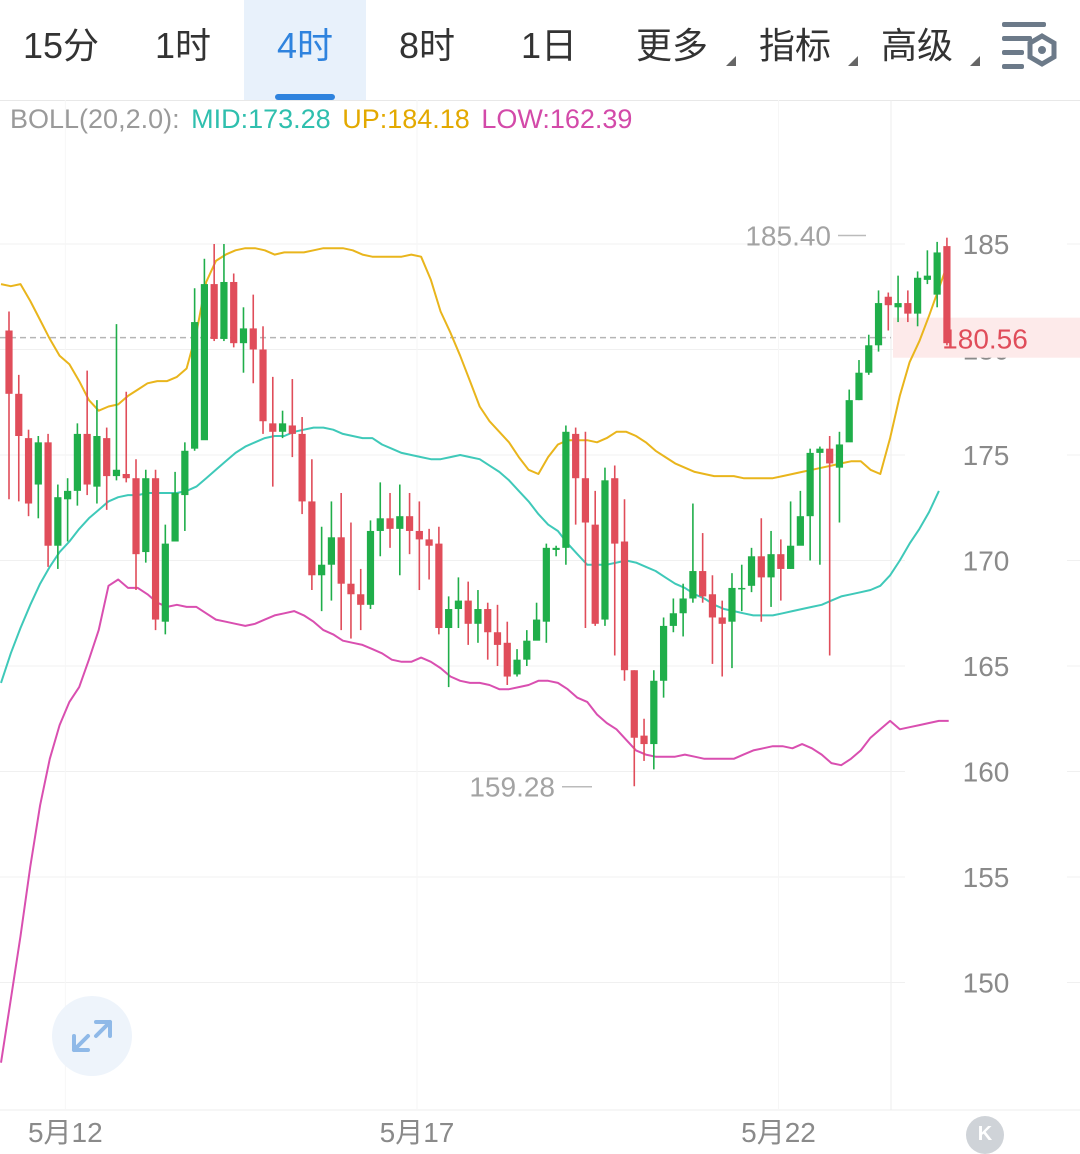 This screenshot has width=1080, height=1154. Describe the element at coordinates (673, 50) in the screenshot. I see `tab-5: 更多` at that location.